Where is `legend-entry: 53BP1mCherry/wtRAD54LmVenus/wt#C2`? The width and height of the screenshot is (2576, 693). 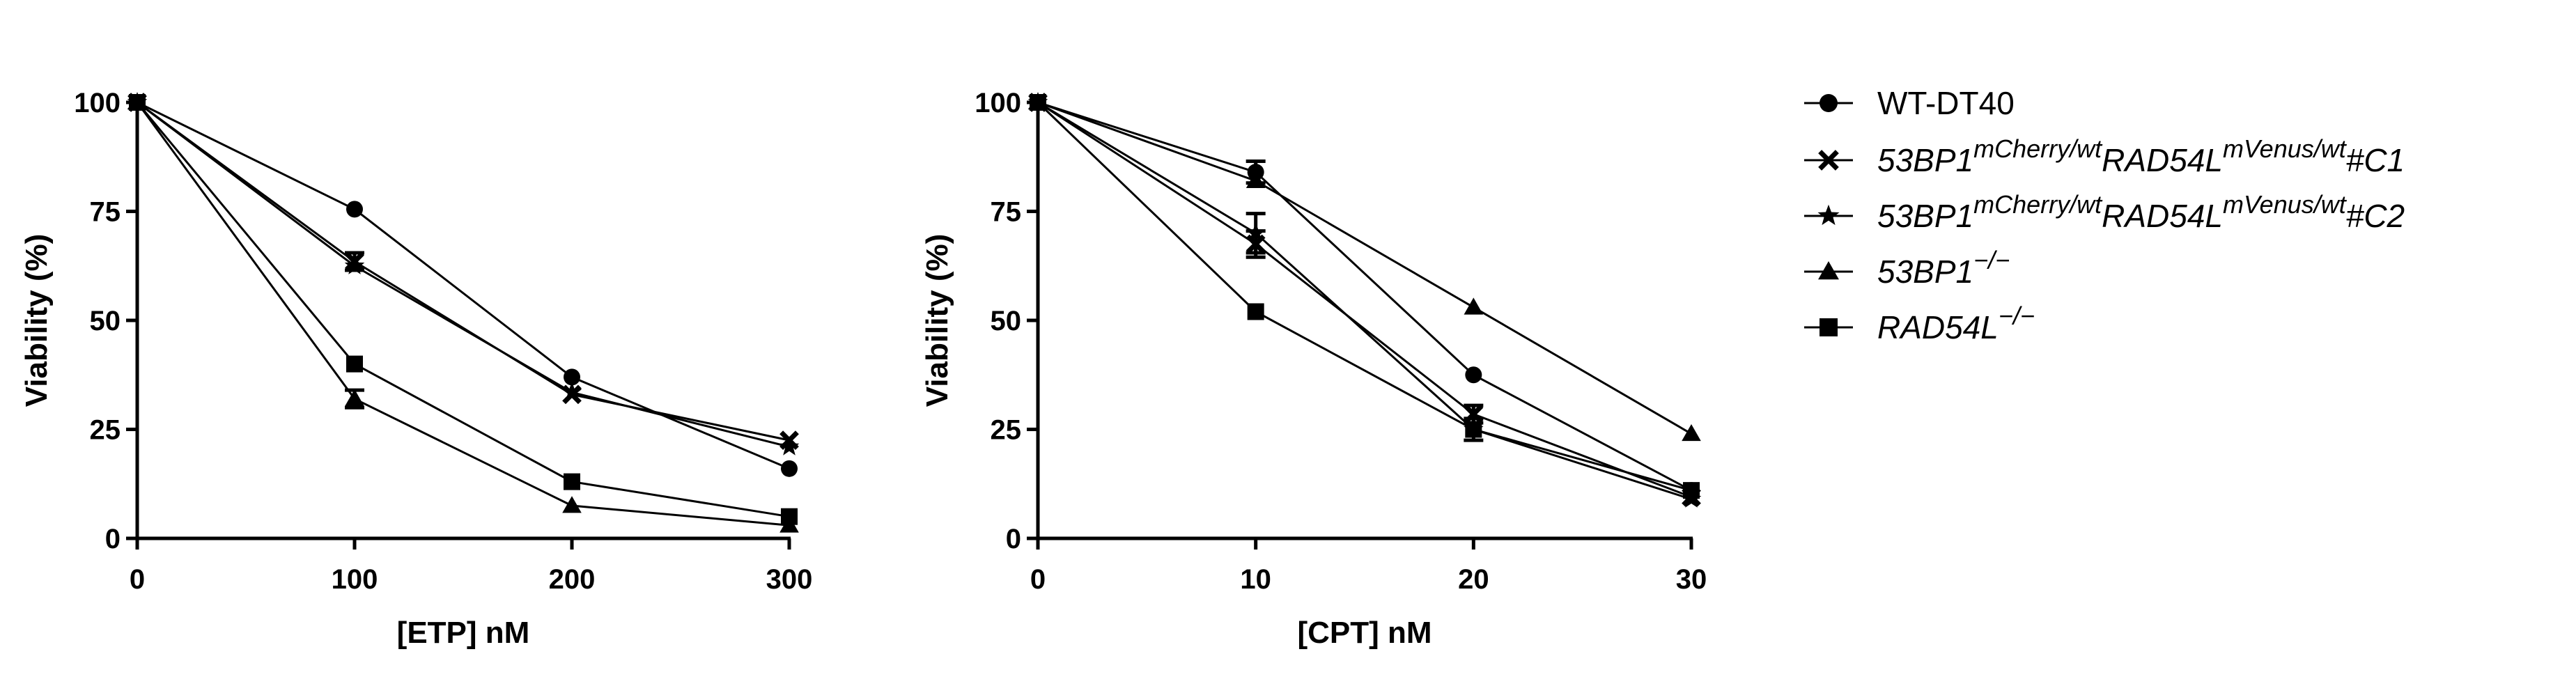 legend-entry: 53BP1mCherry/wtRAD54LmVenus/wt#C2 is located at coordinates (2104, 212).